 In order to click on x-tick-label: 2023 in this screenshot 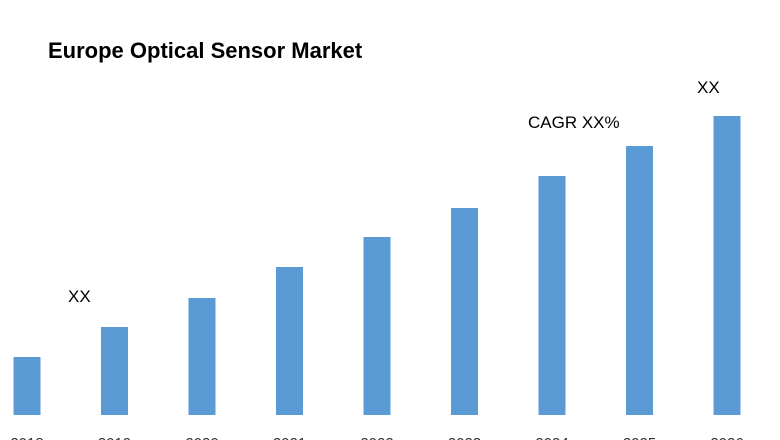, I will do `click(464, 437)`.